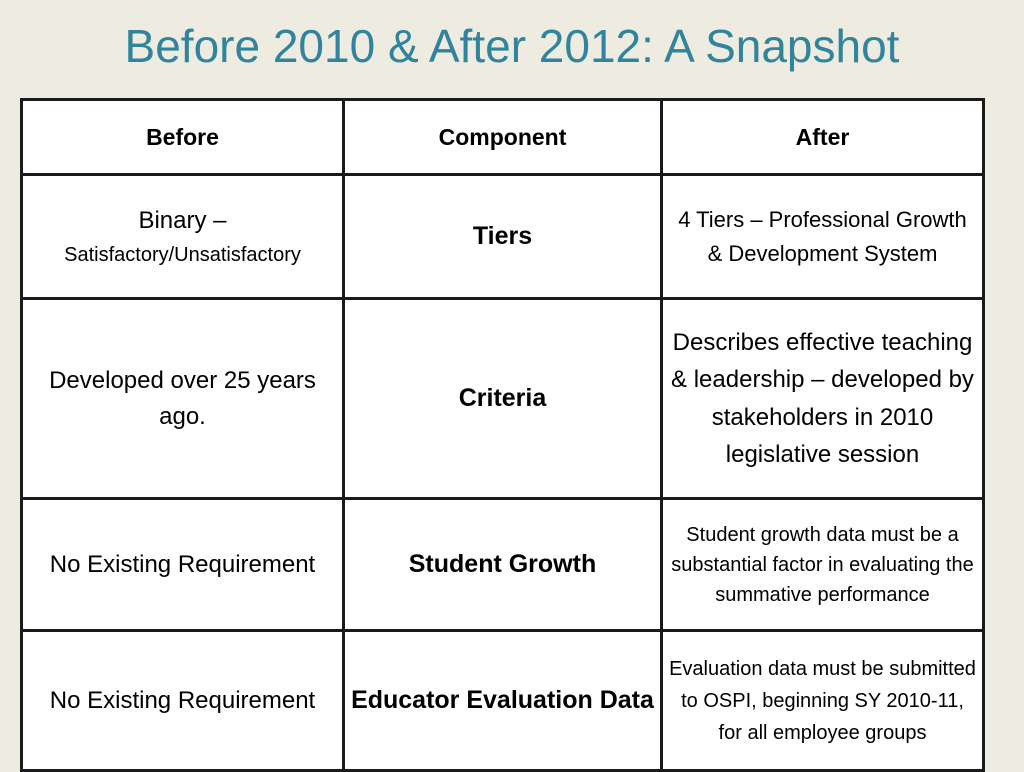  What do you see at coordinates (182, 220) in the screenshot?
I see `before-text-line1: Binary –` at bounding box center [182, 220].